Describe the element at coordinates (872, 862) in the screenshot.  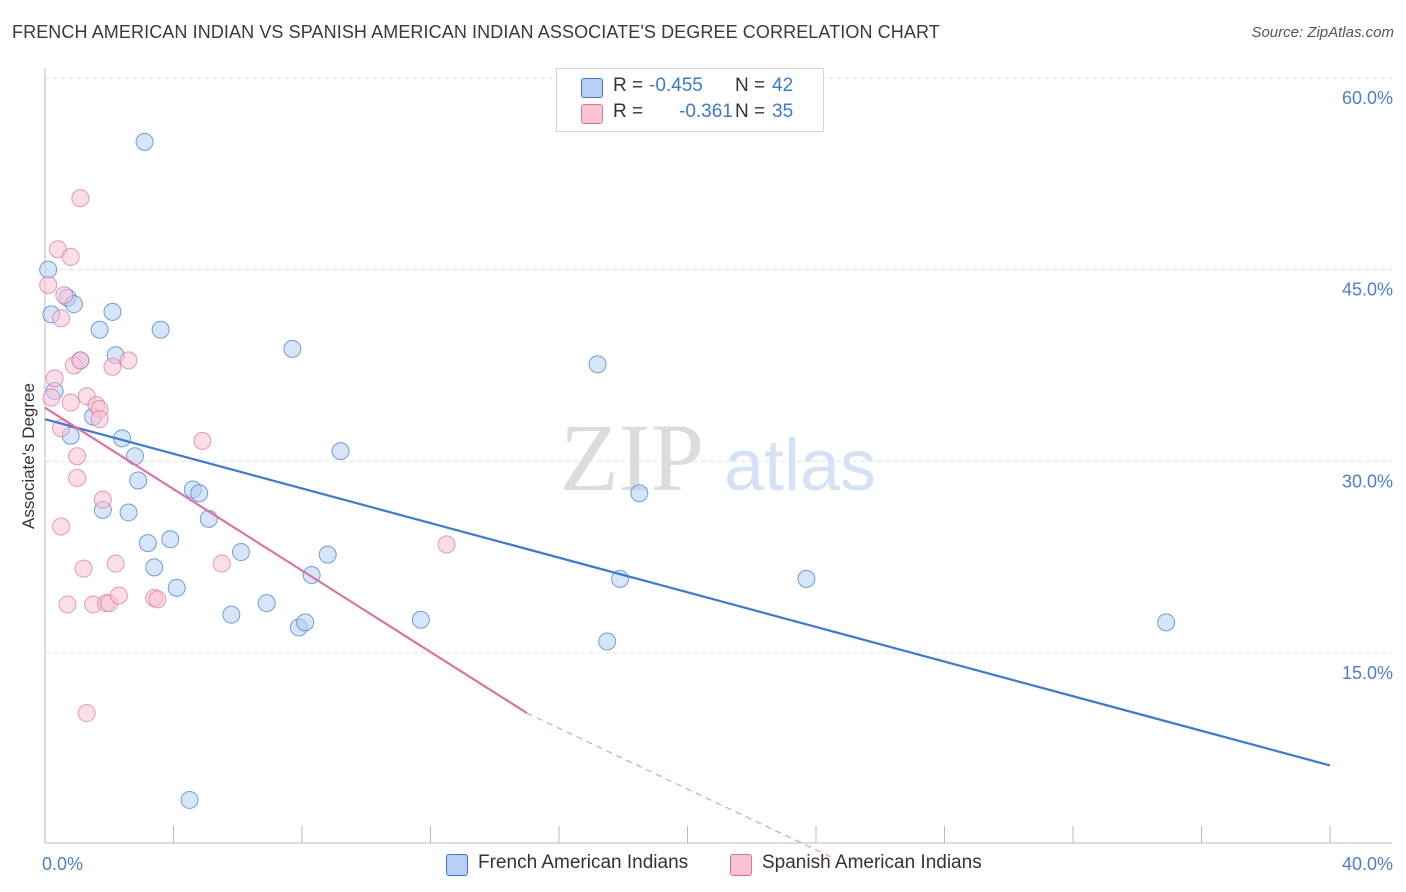
I see `bottom-legend-label: Spanish American Indians` at that location.